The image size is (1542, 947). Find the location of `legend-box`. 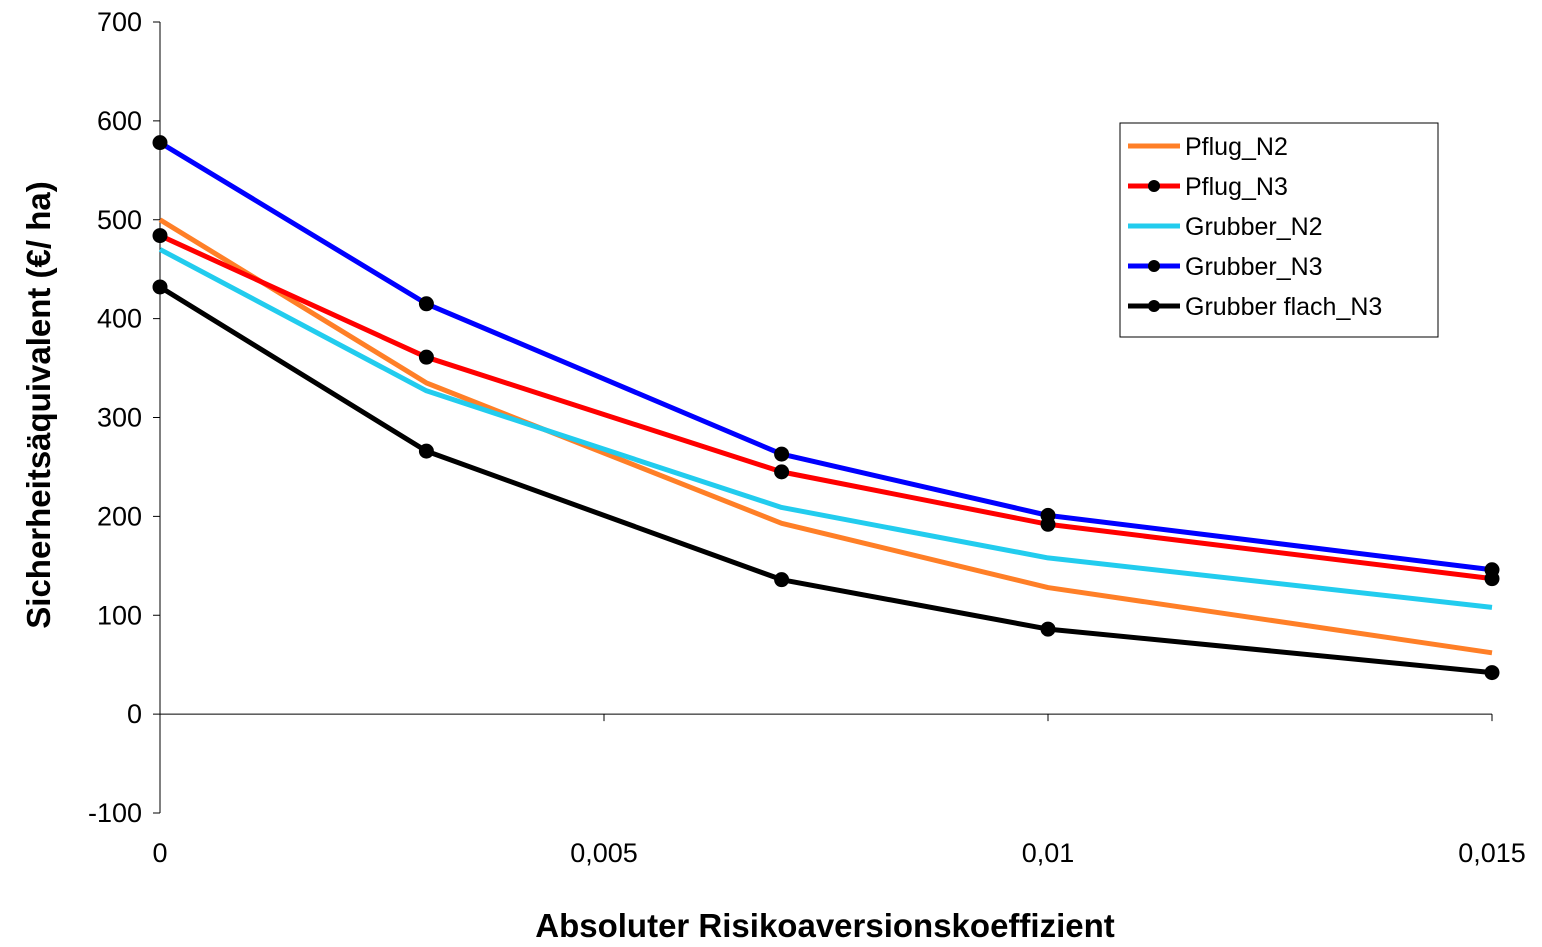

legend-box is located at coordinates (1279, 230).